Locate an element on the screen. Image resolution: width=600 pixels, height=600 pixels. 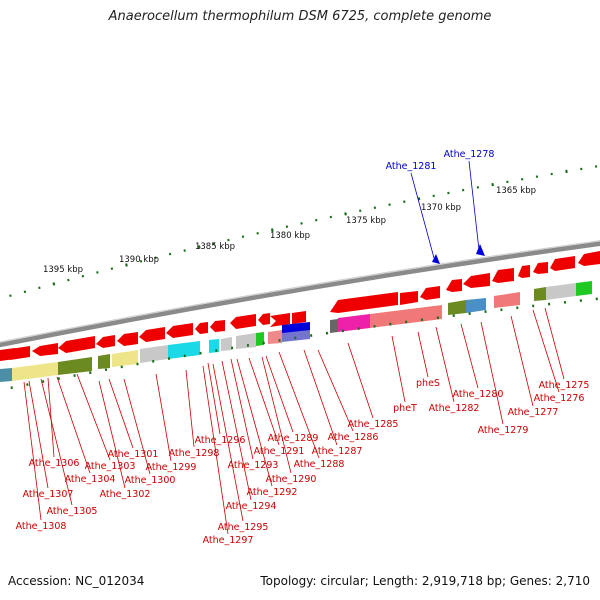
scale-tick-label: 1365 kbp is located at coordinates (516, 191).